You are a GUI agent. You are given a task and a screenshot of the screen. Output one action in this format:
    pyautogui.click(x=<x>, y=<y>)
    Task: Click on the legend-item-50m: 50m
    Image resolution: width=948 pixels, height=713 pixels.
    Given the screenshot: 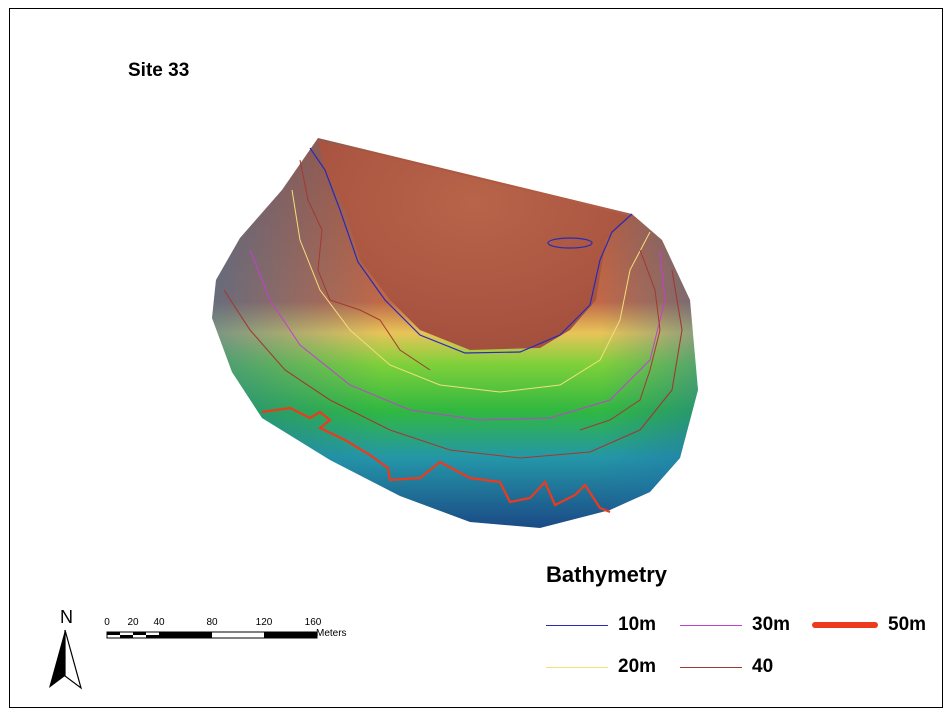 What is the action you would take?
    pyautogui.click(x=869, y=625)
    